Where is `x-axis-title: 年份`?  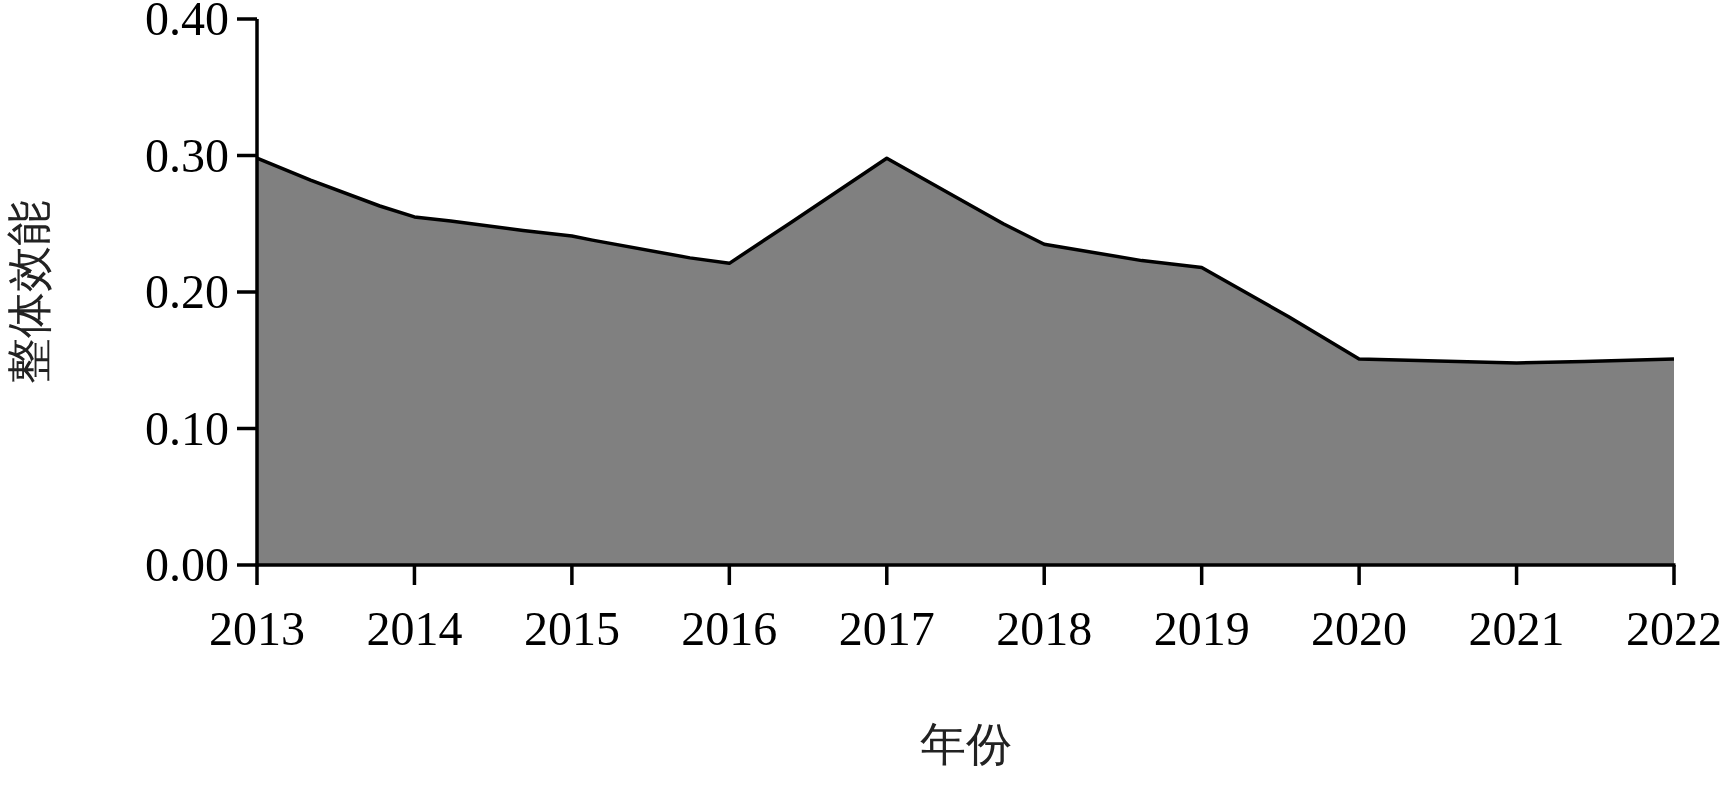
x-axis-title: 年份 is located at coordinates (965, 744).